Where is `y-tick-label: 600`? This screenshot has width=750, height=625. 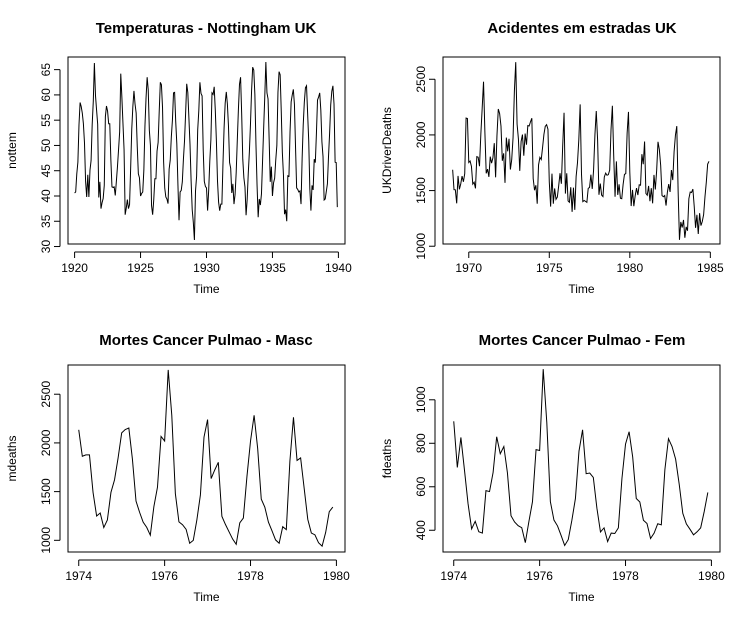 y-tick-label: 600 is located at coordinates (421, 486).